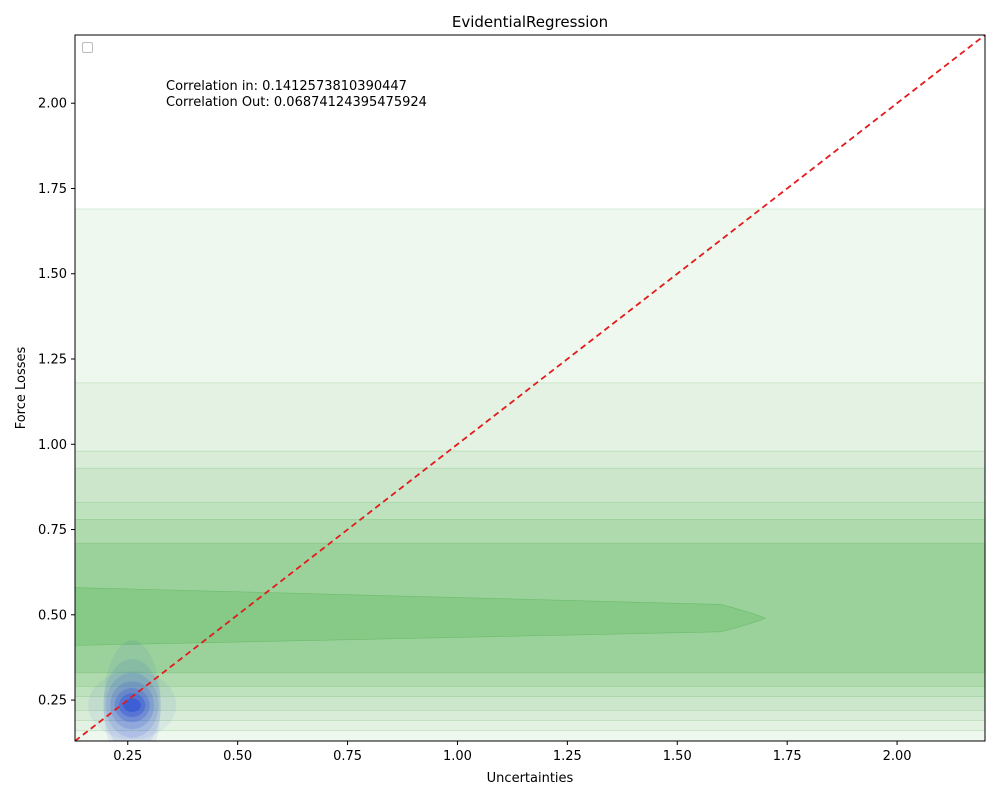 Image resolution: width=1000 pixels, height=800 pixels. I want to click on x-tick-label: 2.00, so click(897, 756).